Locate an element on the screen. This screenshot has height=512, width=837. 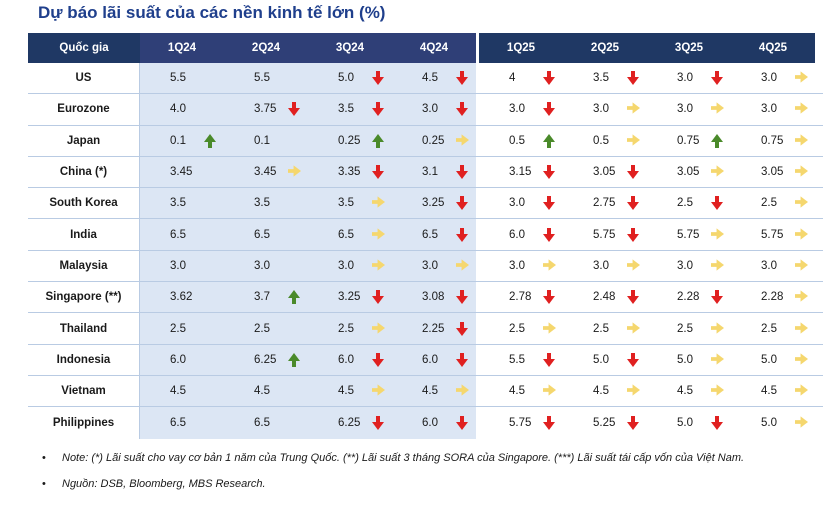
rate-cell: 4 is located at coordinates (521, 78).